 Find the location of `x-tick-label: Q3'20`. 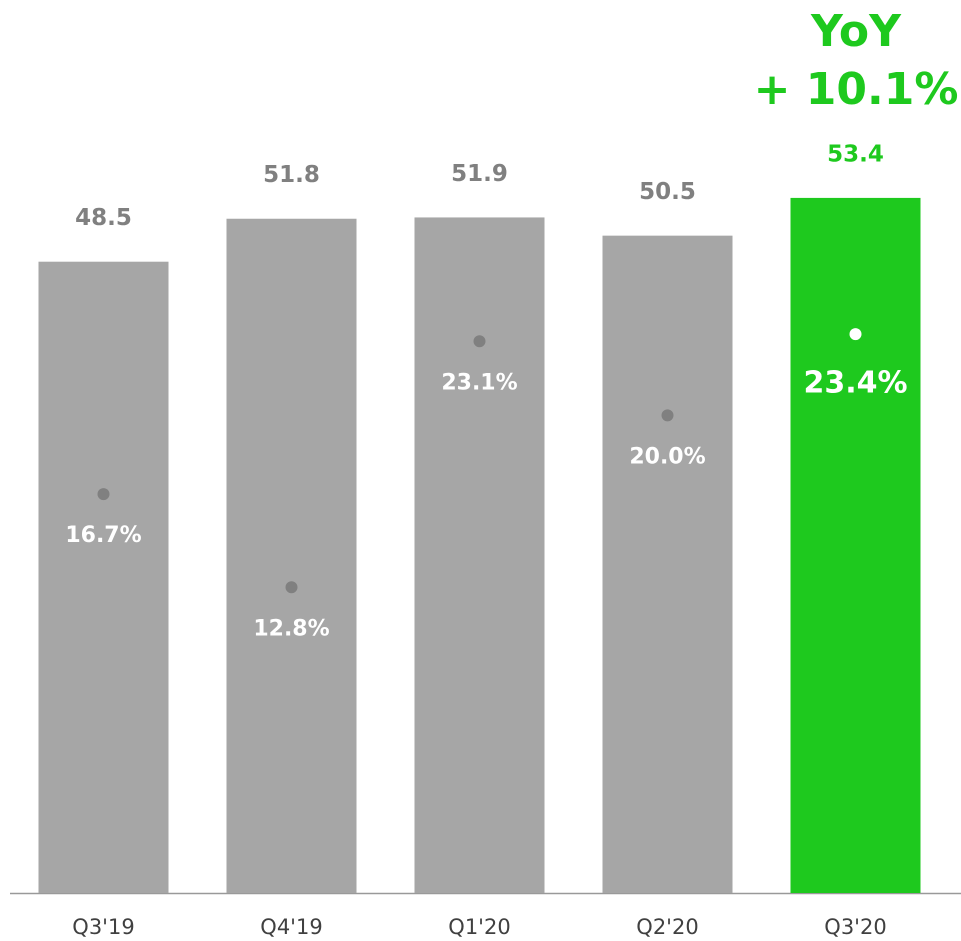

x-tick-label: Q3'20 is located at coordinates (855, 927).